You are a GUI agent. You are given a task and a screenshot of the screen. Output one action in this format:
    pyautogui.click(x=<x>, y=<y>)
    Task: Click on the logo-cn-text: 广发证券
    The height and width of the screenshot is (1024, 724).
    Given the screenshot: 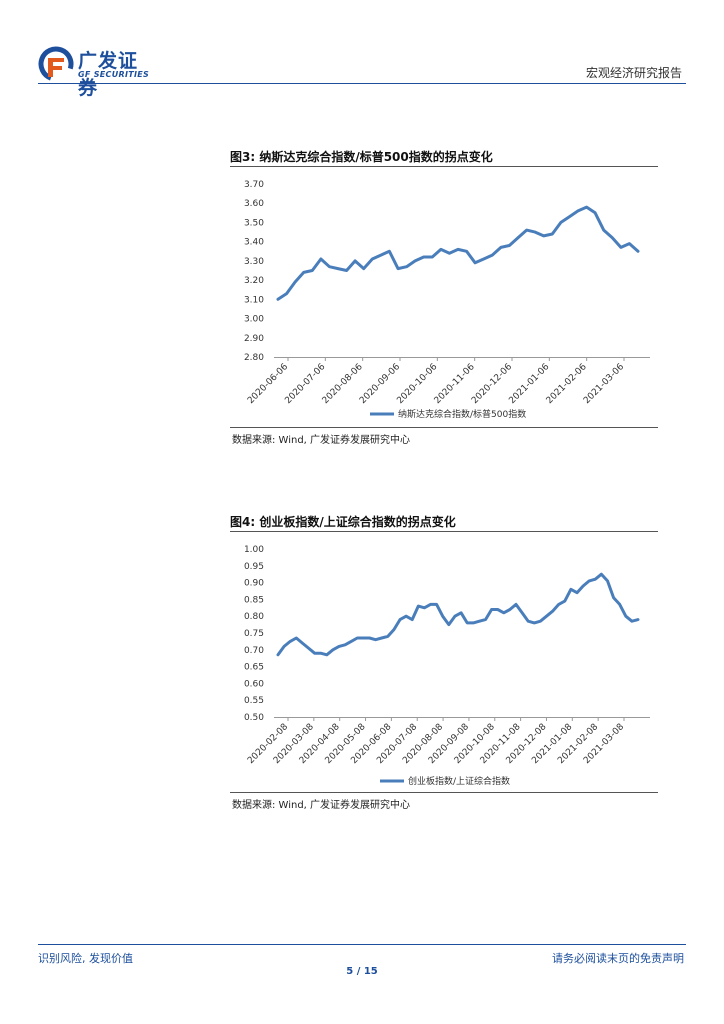 What is the action you would take?
    pyautogui.click(x=108, y=74)
    